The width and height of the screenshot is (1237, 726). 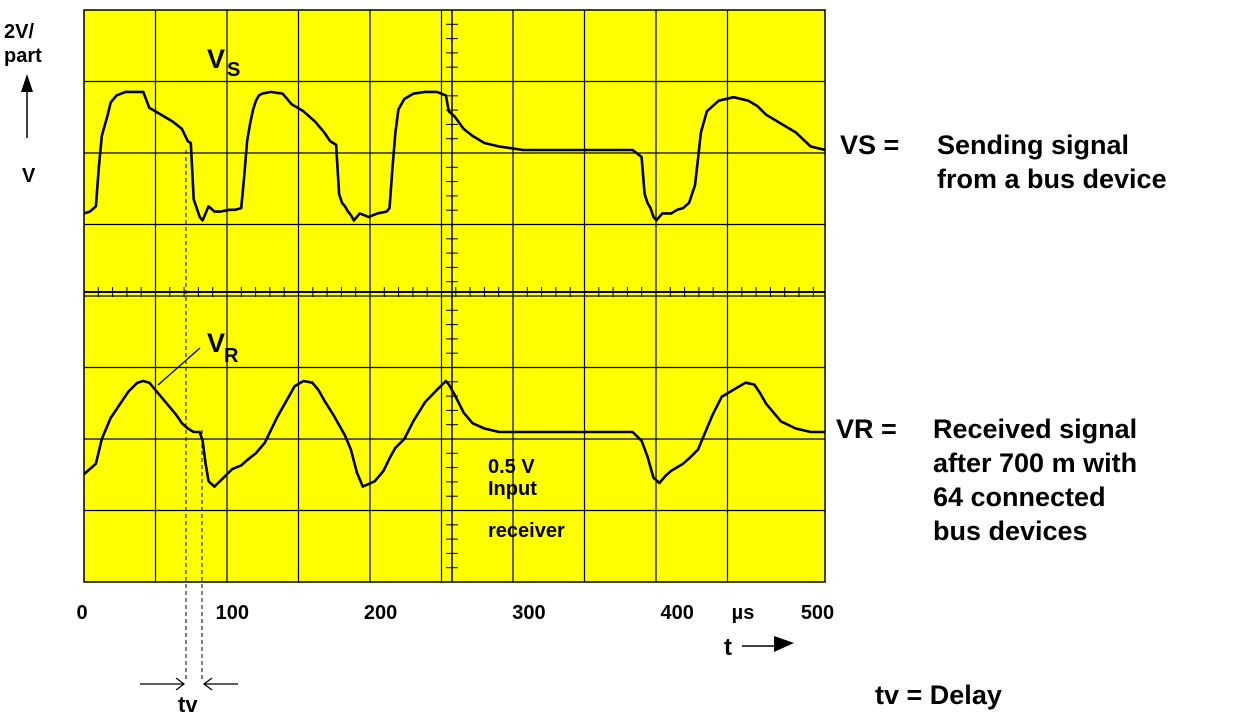 What do you see at coordinates (1010, 531) in the screenshot?
I see `legend-vr-line-4: bus devices` at bounding box center [1010, 531].